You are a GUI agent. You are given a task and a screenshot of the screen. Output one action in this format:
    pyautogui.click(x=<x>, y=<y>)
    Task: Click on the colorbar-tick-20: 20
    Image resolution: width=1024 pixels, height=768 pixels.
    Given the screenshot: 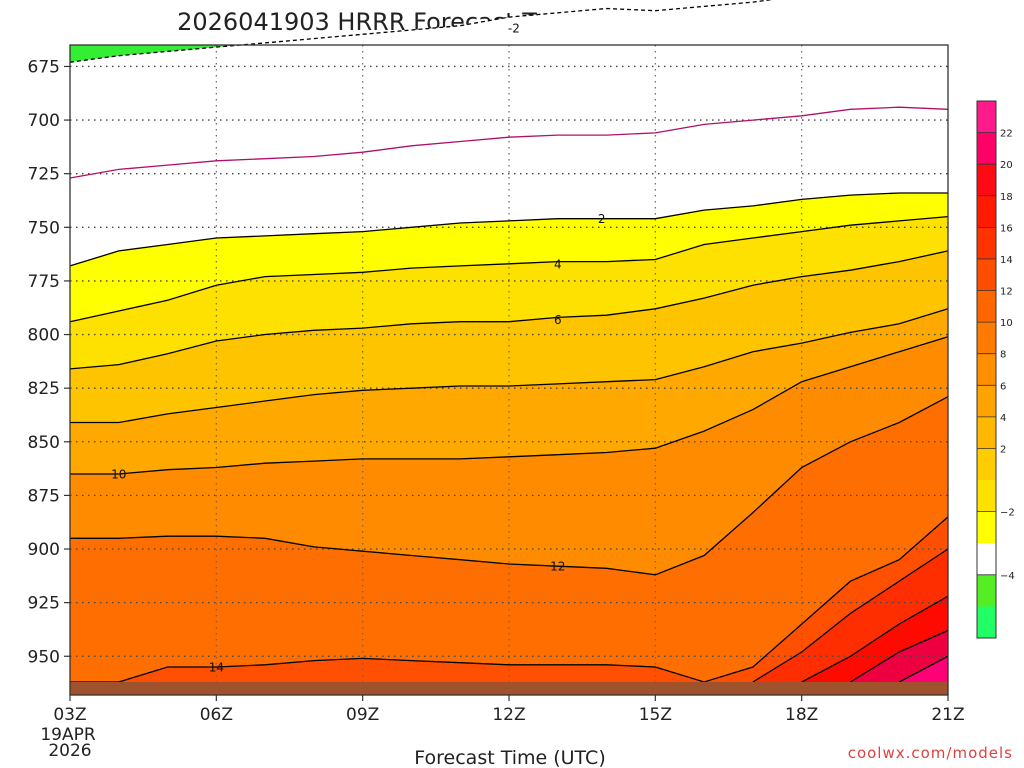 What is the action you would take?
    pyautogui.click(x=1006, y=165)
    